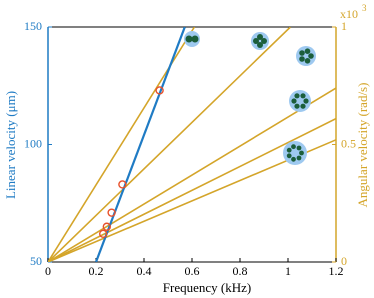 This screenshot has height=298, width=374. Describe the element at coordinates (336, 271) in the screenshot. I see `x-tick-label: 1.2` at that location.